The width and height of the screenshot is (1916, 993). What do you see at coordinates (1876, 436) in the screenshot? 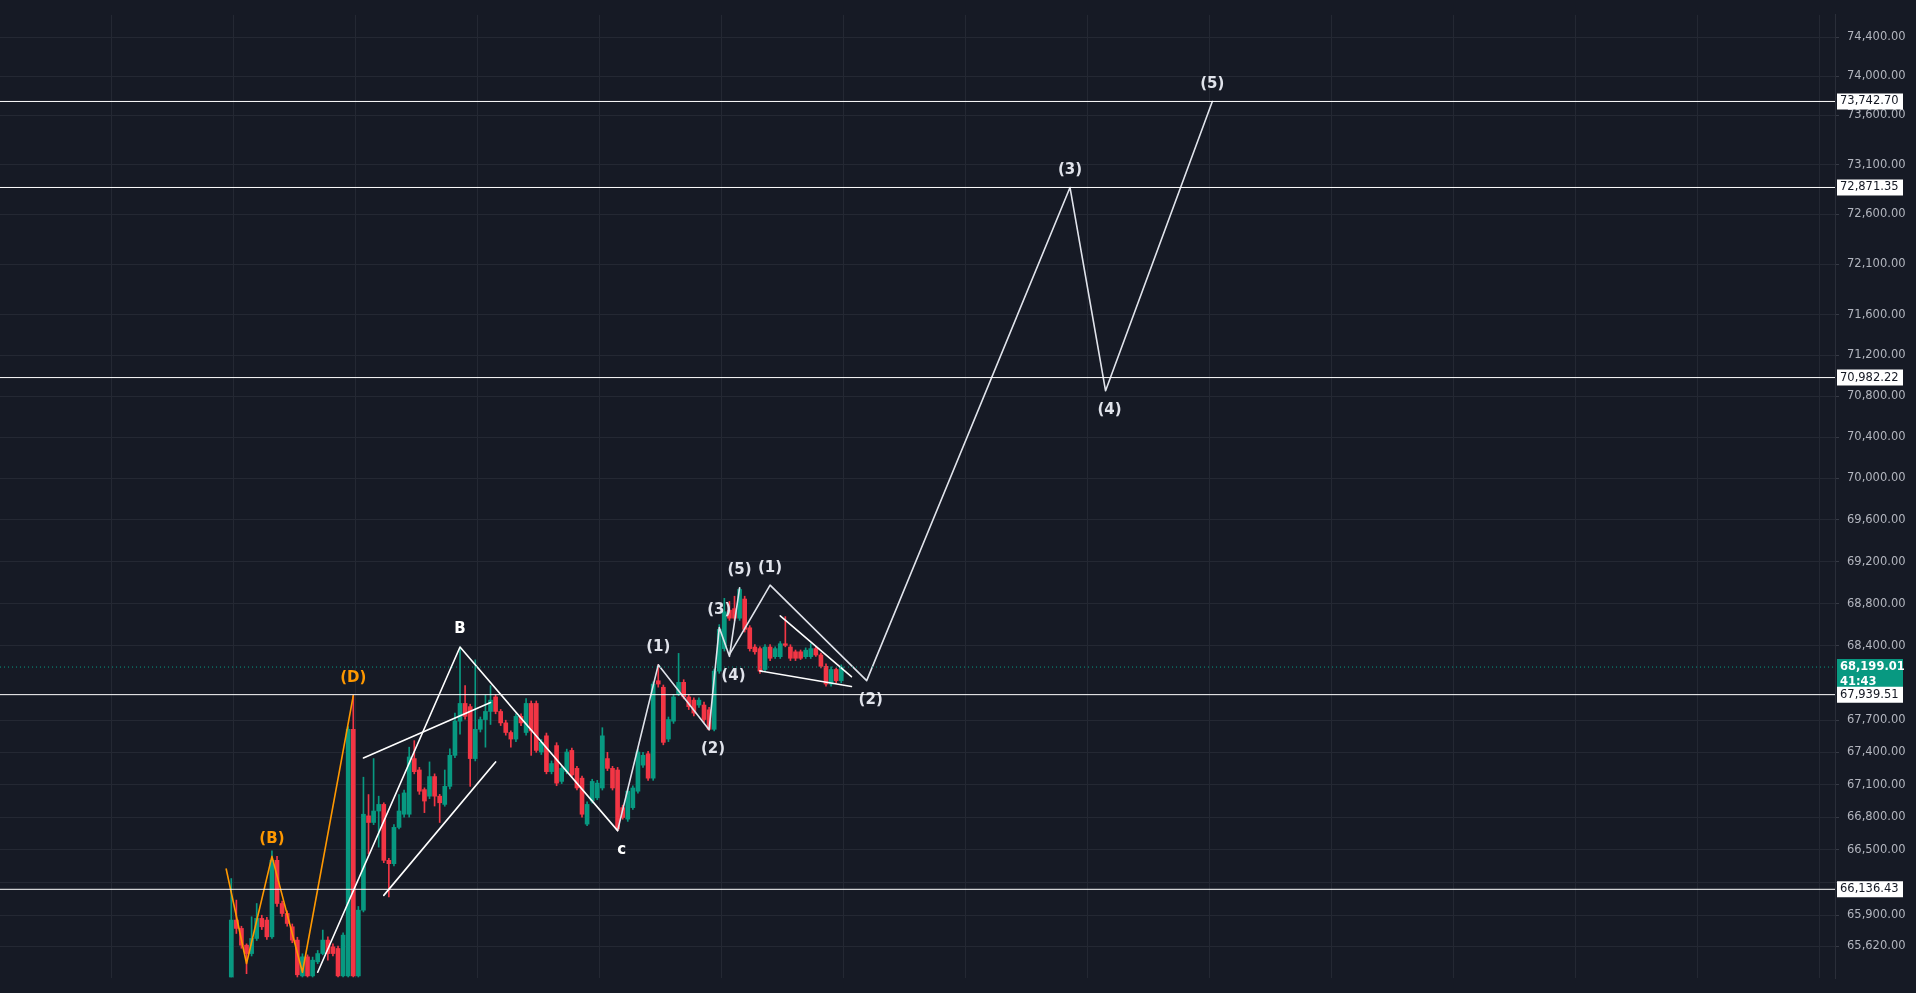
I see `y-tick-label: 70,400.00` at bounding box center [1876, 436].